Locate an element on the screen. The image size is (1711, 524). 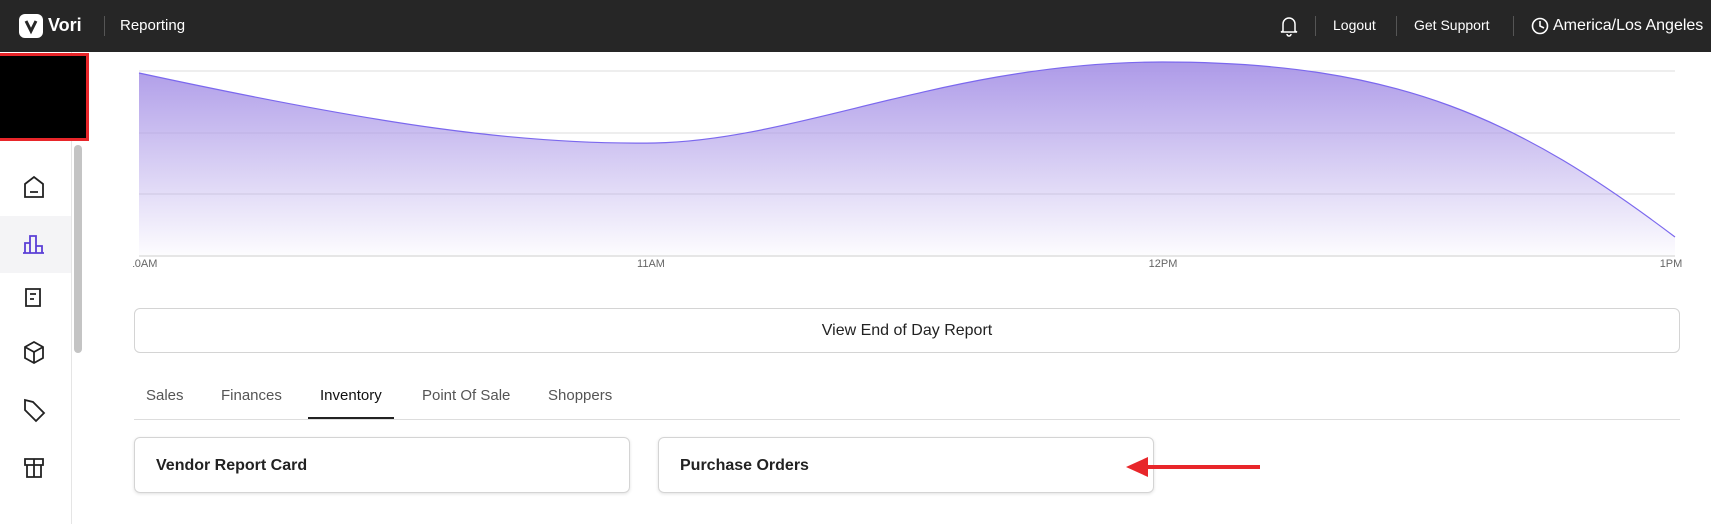
home-icon is located at coordinates (34, 186).